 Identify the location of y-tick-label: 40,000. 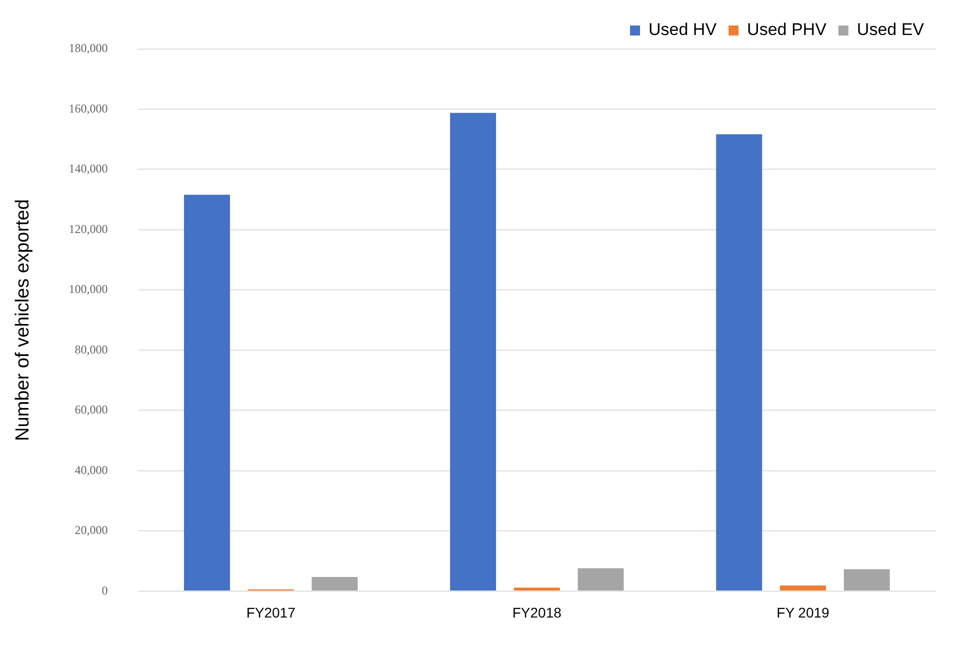
(91, 469).